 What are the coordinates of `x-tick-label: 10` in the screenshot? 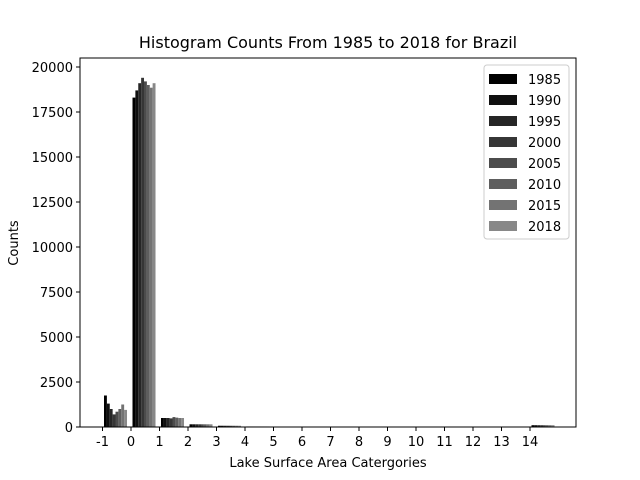 It's located at (416, 442).